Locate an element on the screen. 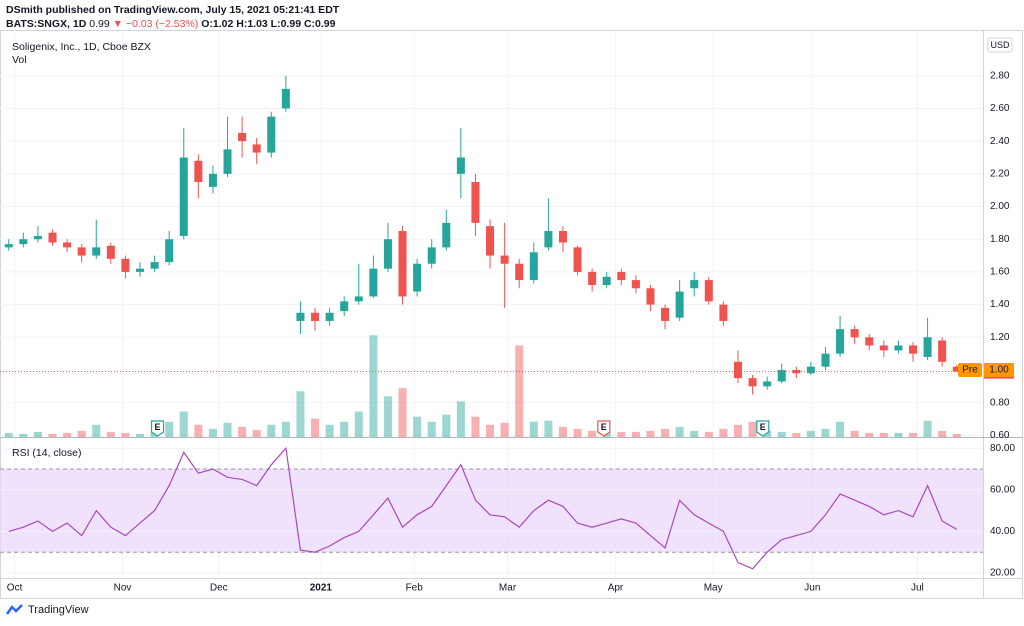 The height and width of the screenshot is (626, 1024). last: 0.99 is located at coordinates (99, 24).